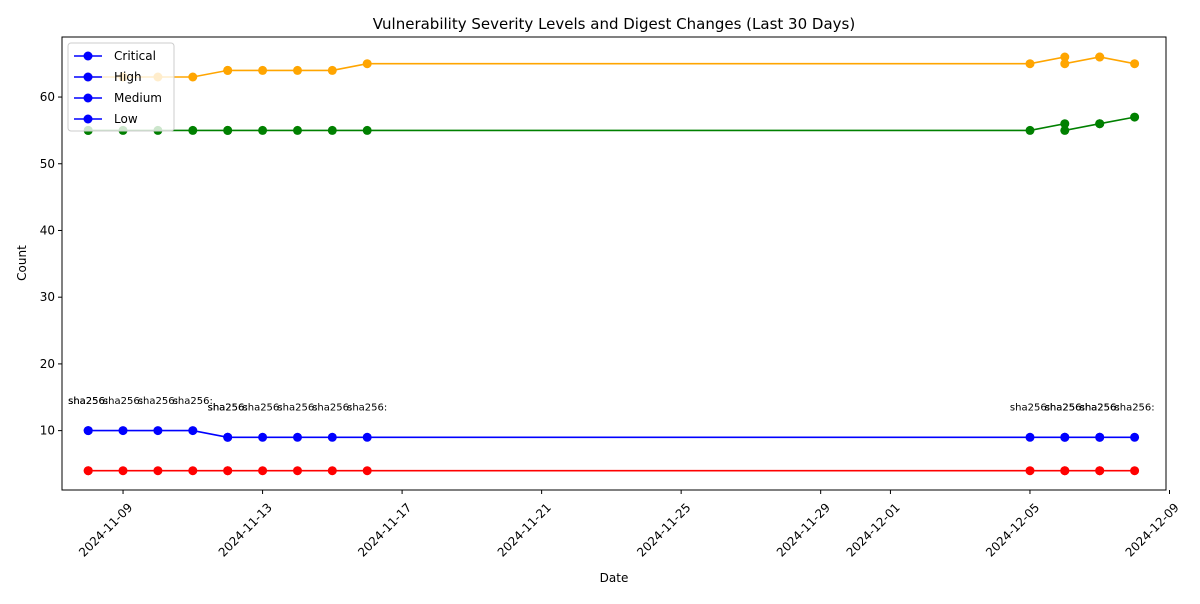 Image resolution: width=1200 pixels, height=604 pixels. Describe the element at coordinates (47, 297) in the screenshot. I see `y-tick-label: 30` at that location.